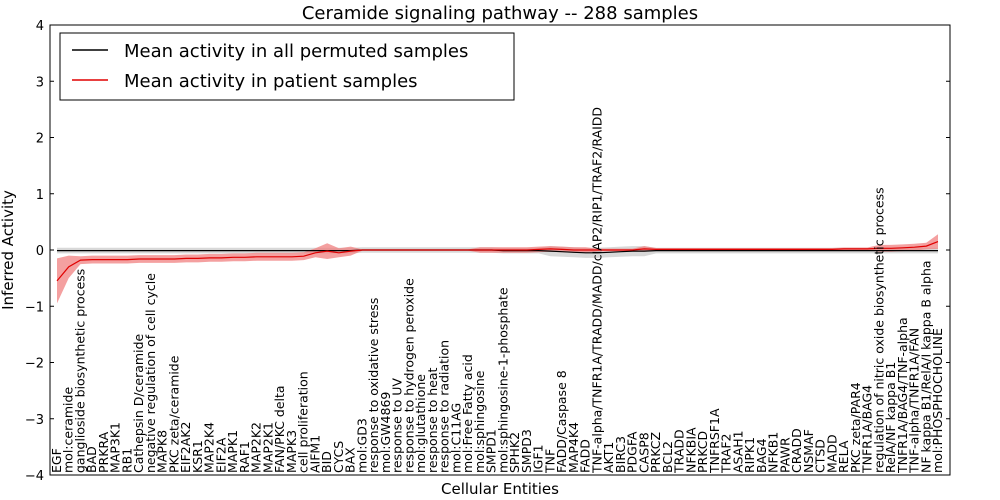 The height and width of the screenshot is (500, 1000). What do you see at coordinates (56, 460) in the screenshot?
I see `x-category-label: EGF` at bounding box center [56, 460].